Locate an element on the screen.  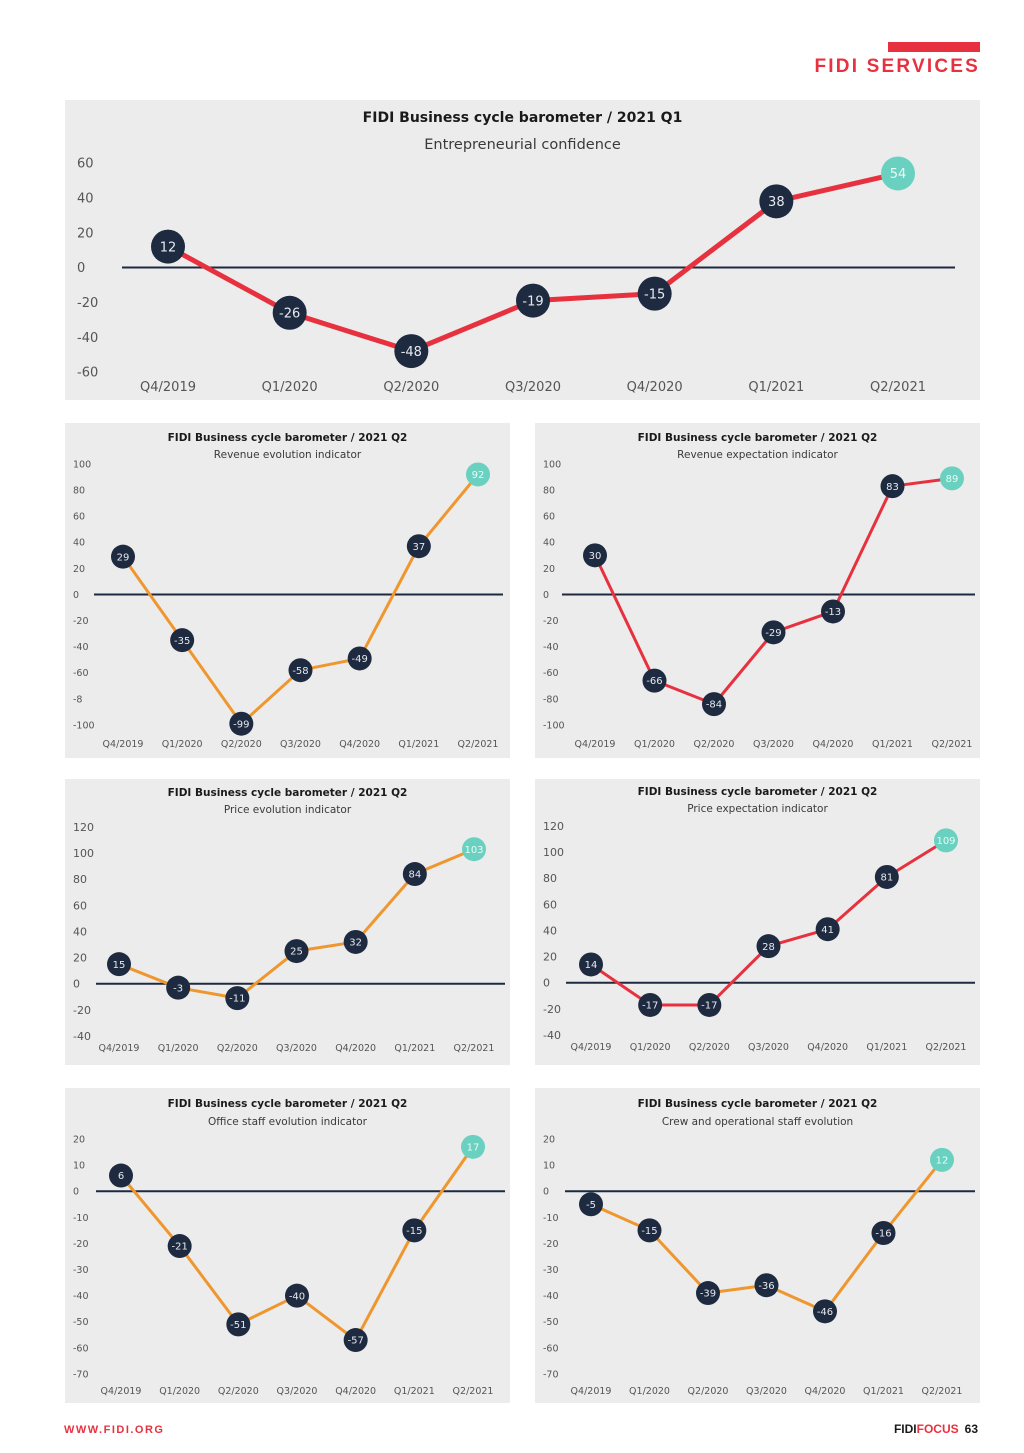
data-label: 92 is located at coordinates (478, 475).